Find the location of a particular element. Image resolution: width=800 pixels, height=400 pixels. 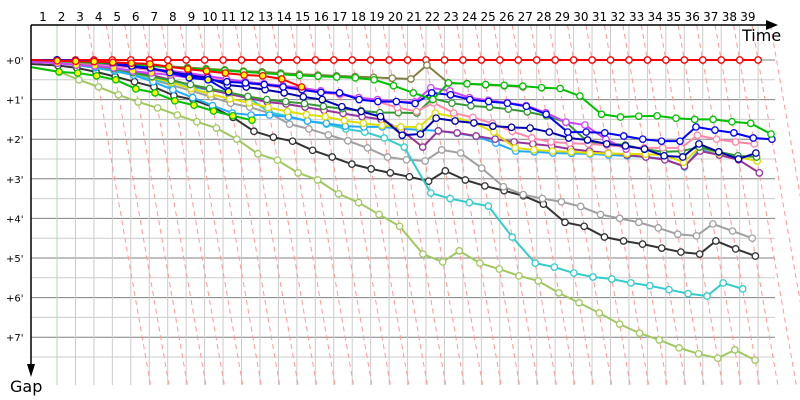

x-tick-label: 1 is located at coordinates (43, 17).